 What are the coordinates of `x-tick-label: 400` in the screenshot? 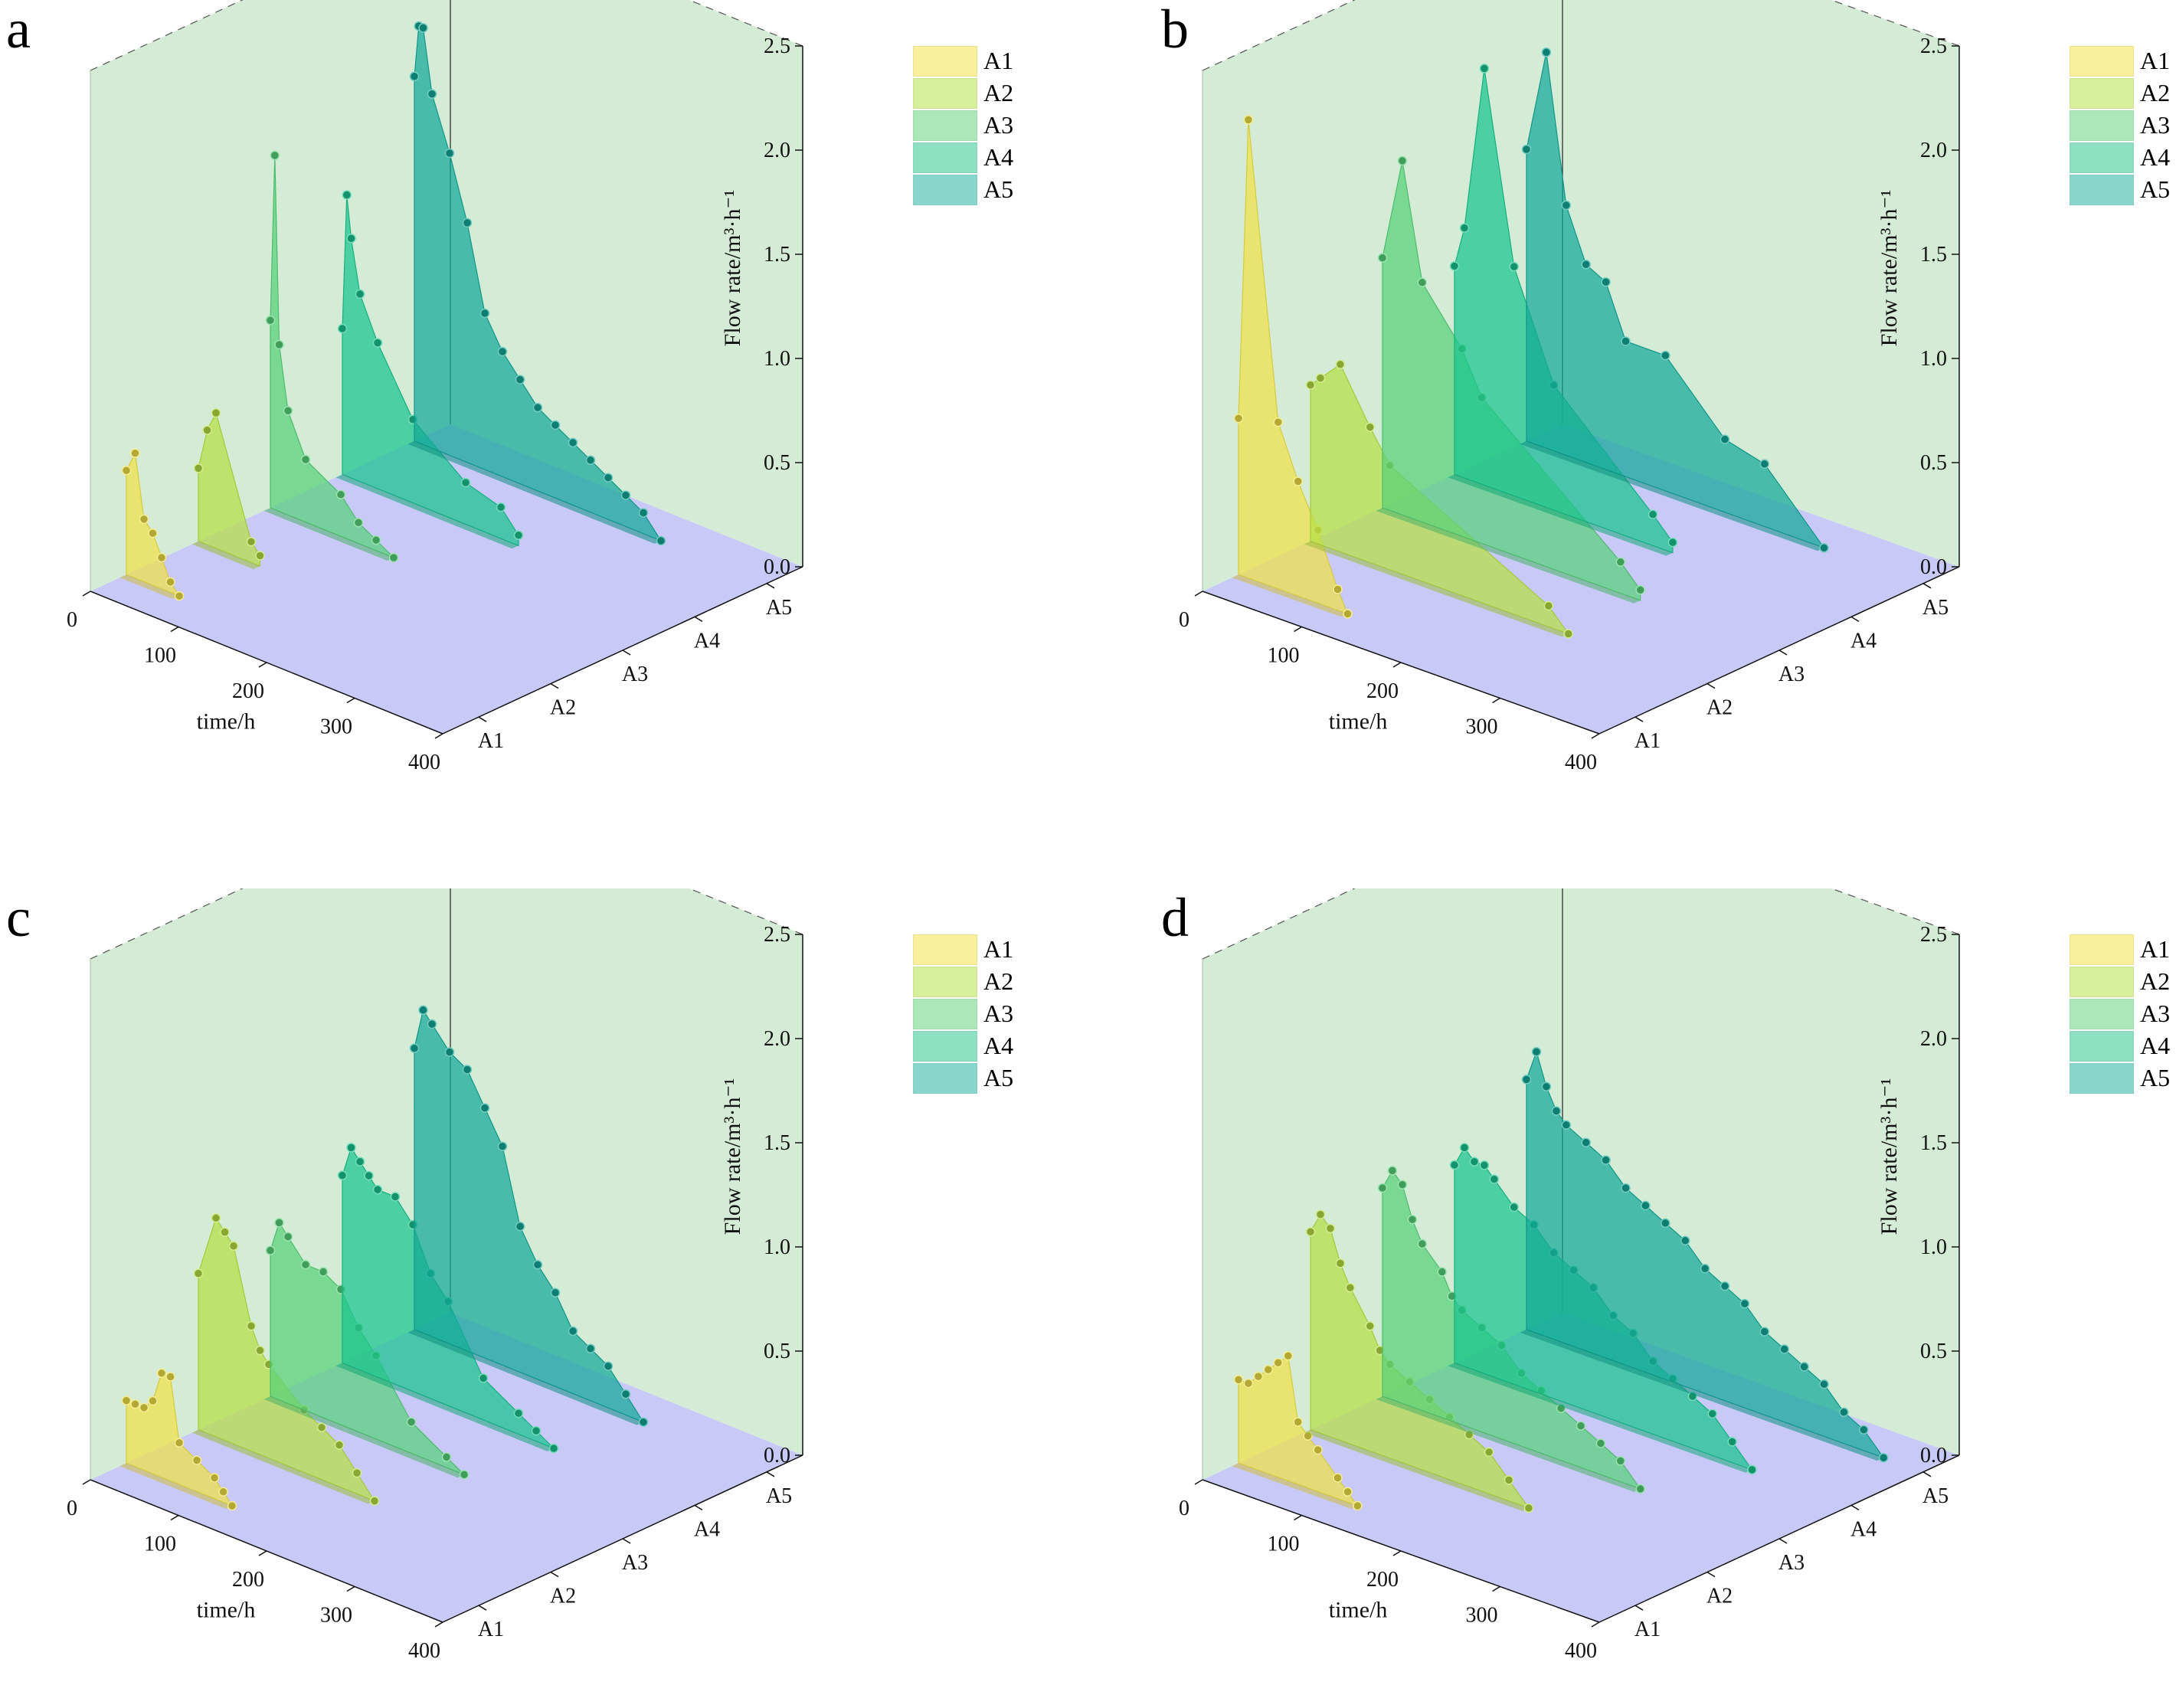 It's located at (424, 1651).